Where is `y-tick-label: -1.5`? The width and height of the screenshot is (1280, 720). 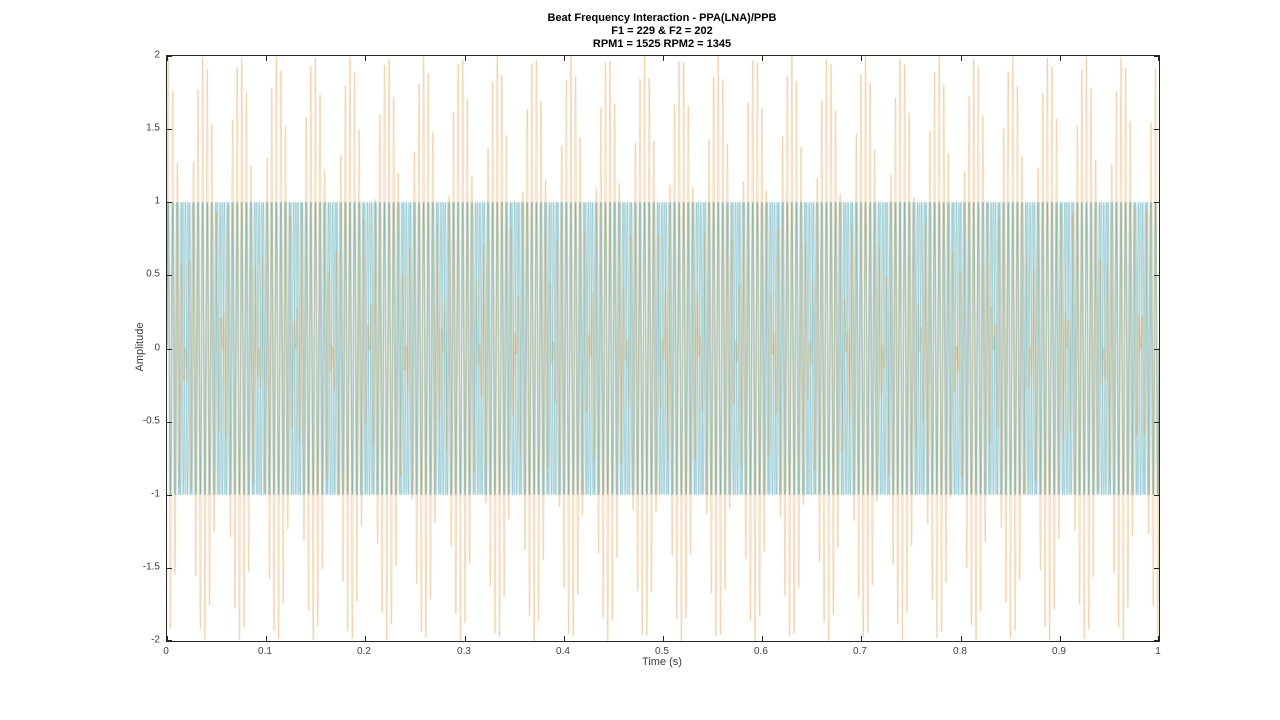 y-tick-label: -1.5 is located at coordinates (151, 567).